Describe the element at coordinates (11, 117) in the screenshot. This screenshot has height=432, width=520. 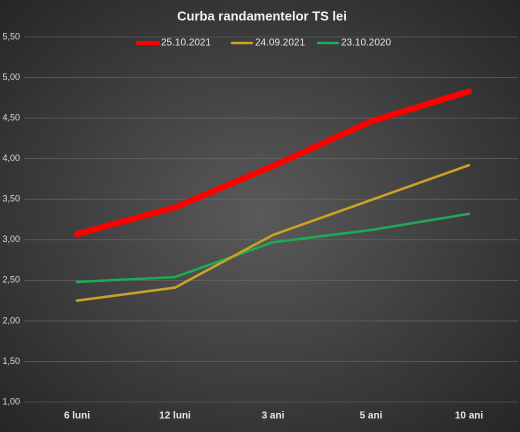
I see `y-tick-label: 4,50` at that location.